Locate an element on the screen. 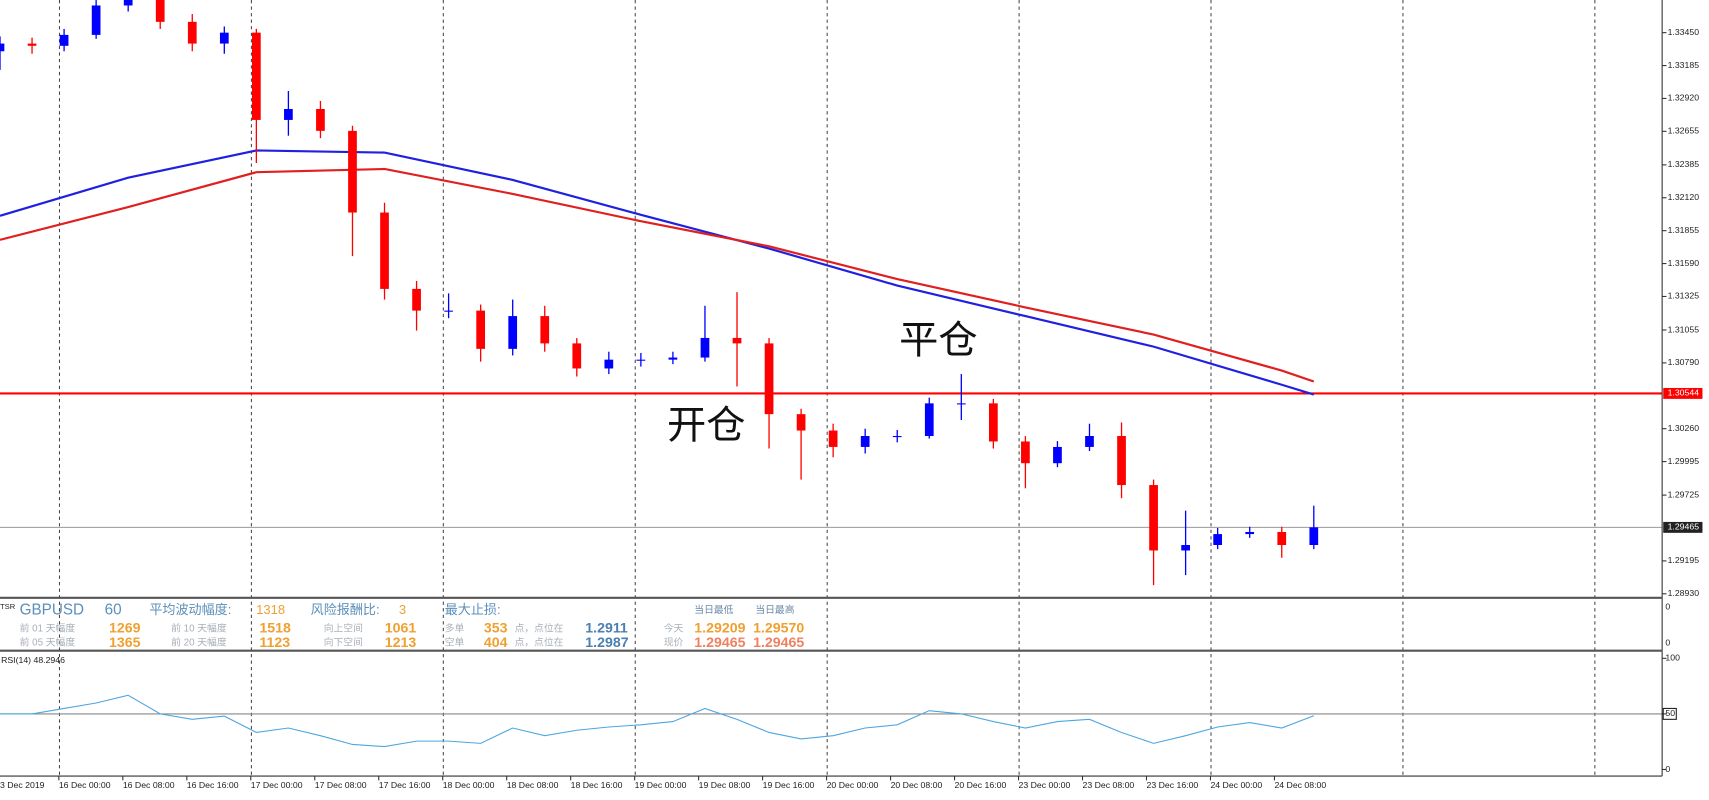 This screenshot has height=800, width=1709. x-tick-label: 18 Dec 16:00 is located at coordinates (597, 785).